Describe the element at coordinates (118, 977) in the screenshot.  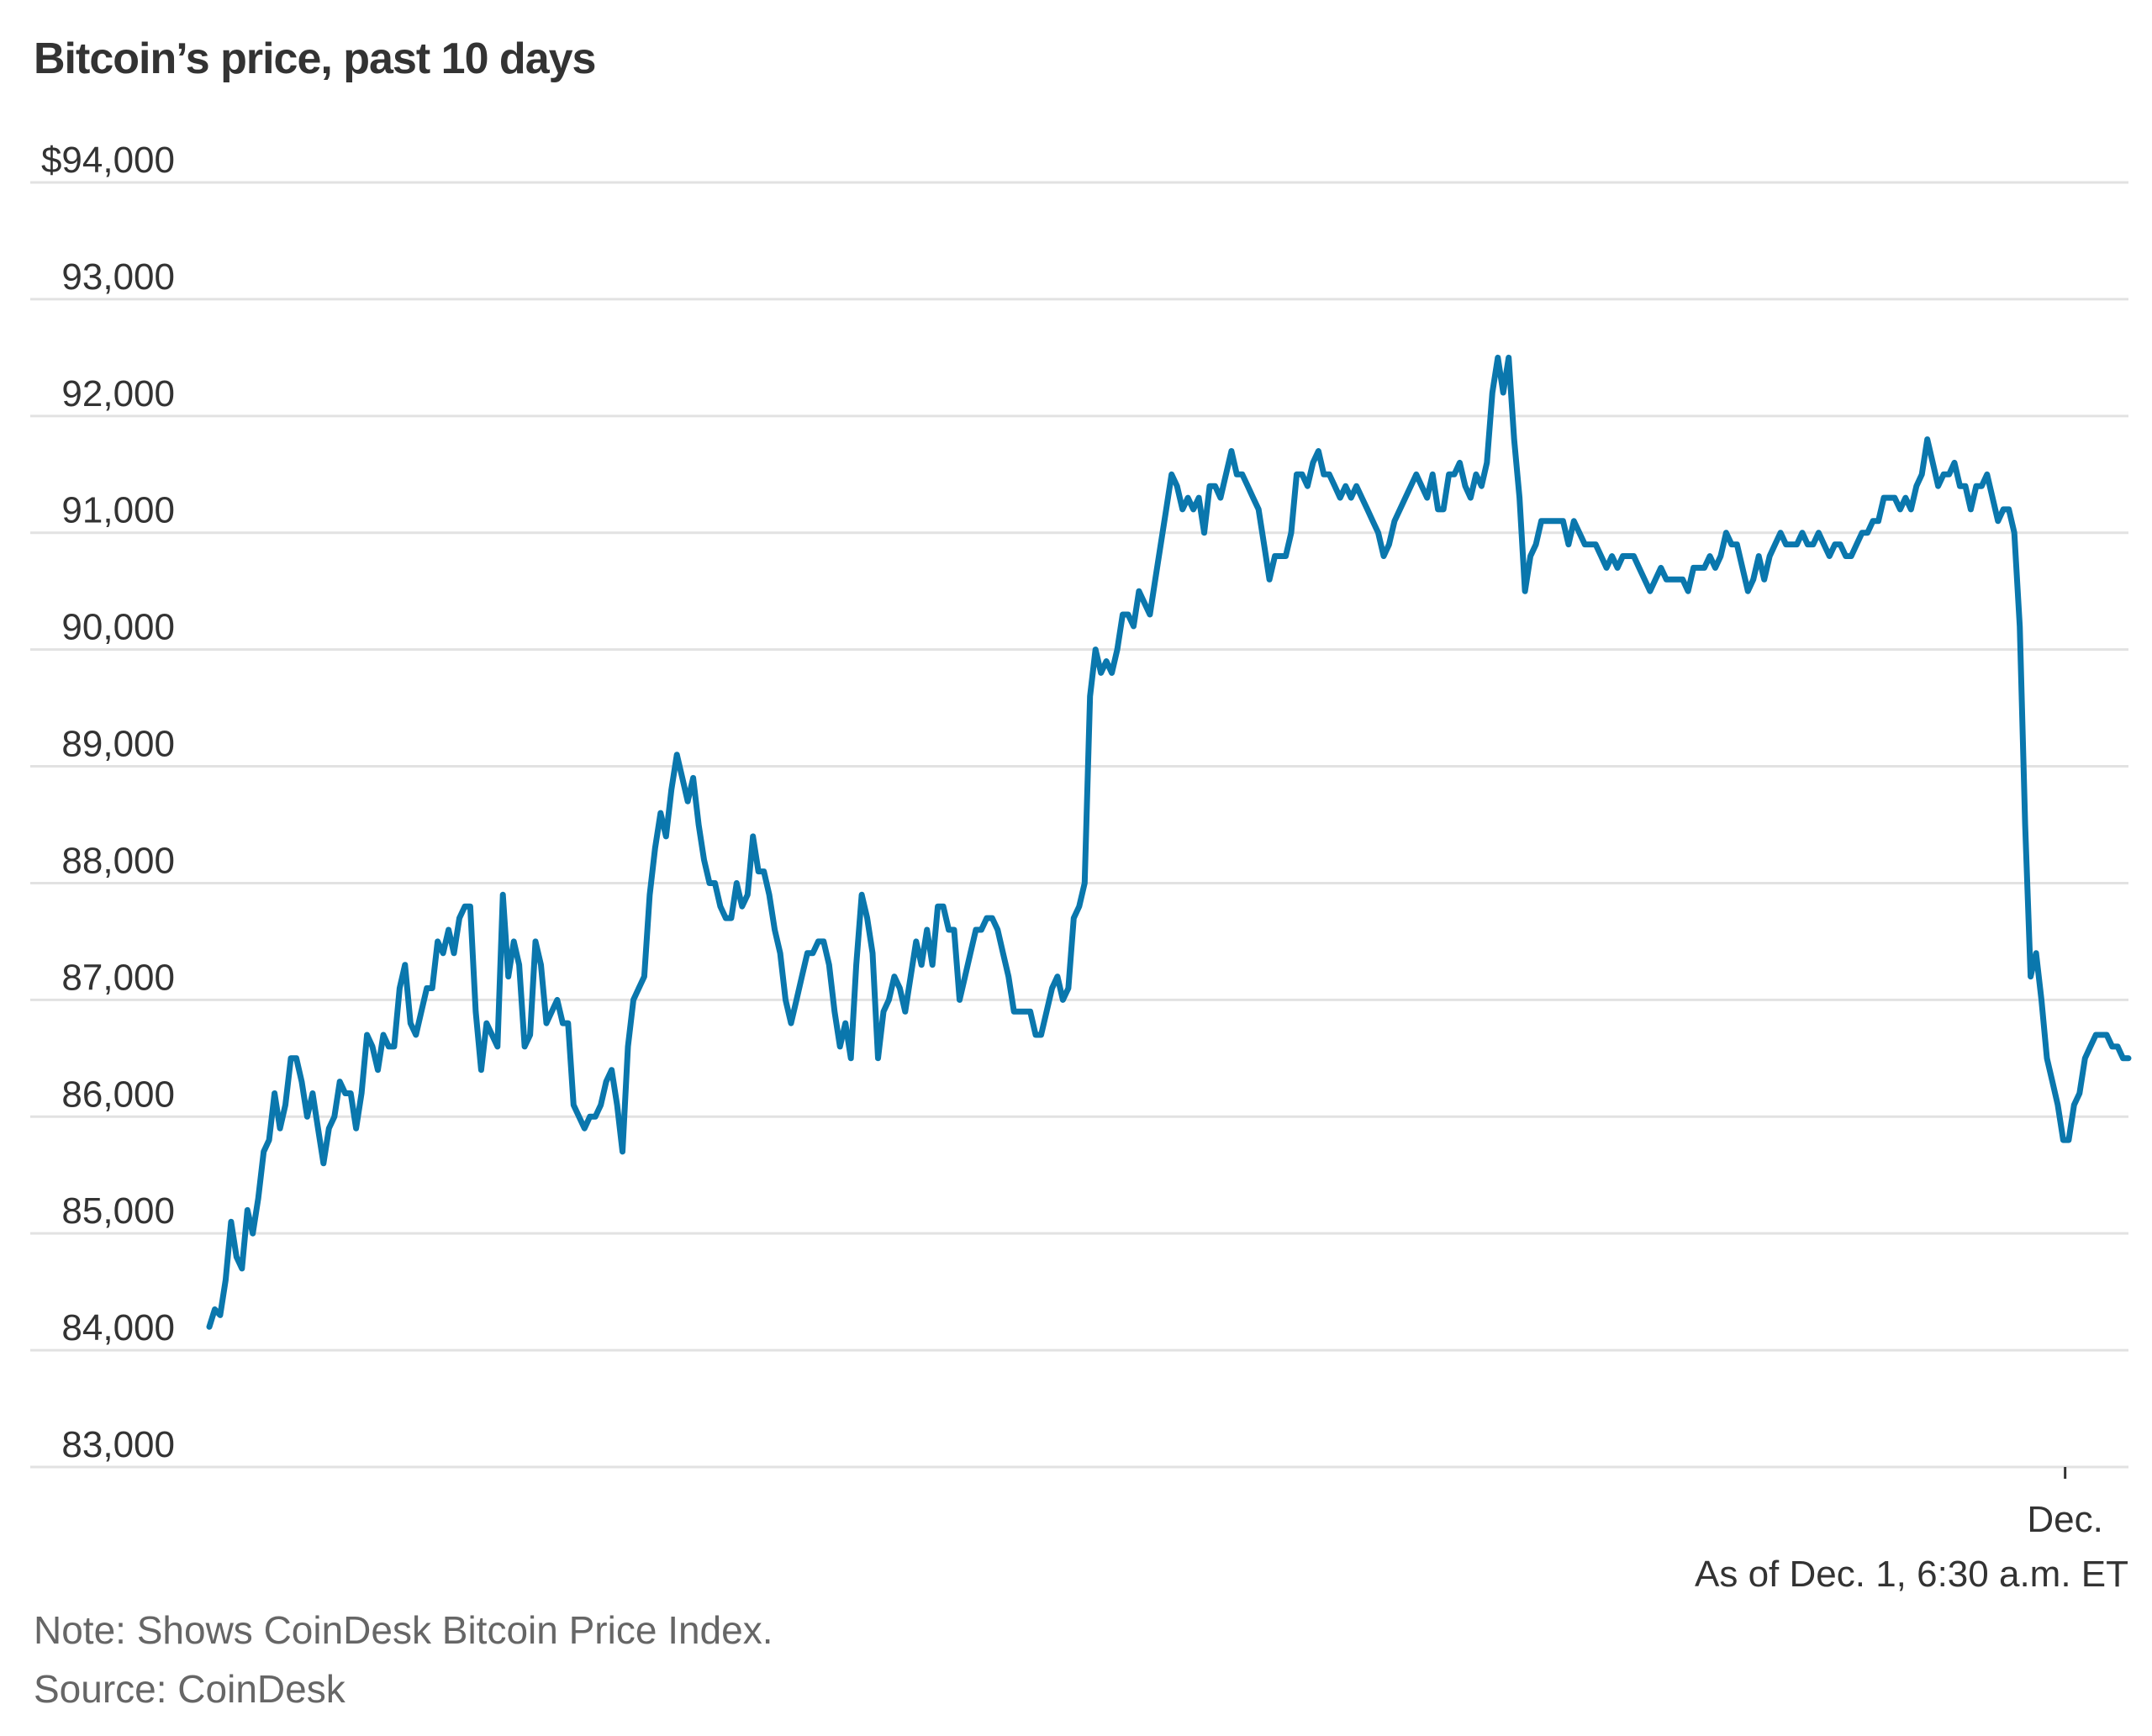
I see `y-tick-label: 87,000` at that location.